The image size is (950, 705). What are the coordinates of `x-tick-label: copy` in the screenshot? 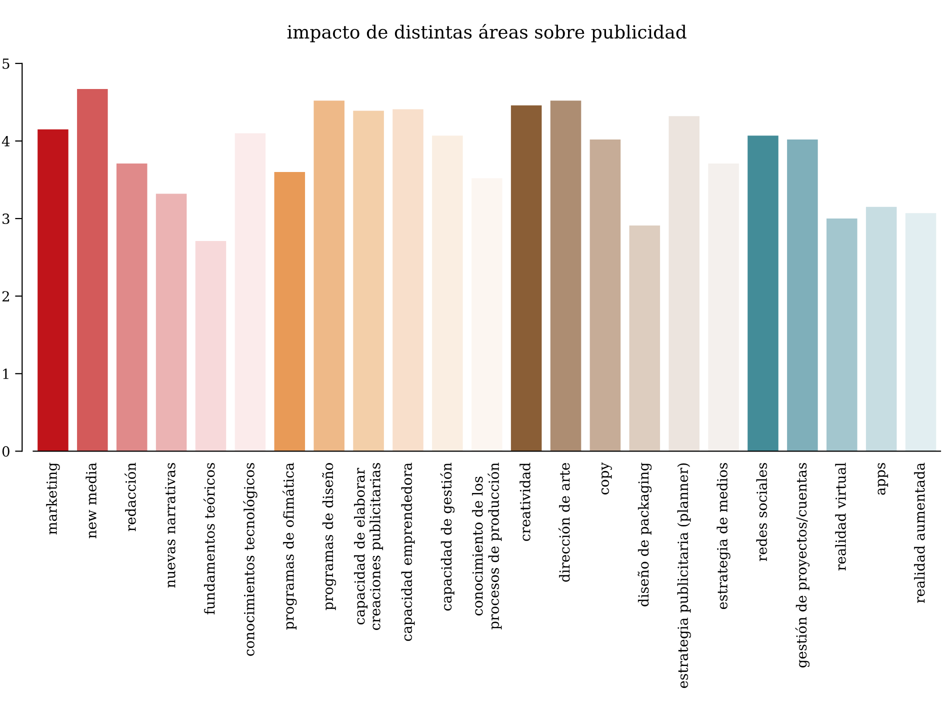 It's located at (606, 478).